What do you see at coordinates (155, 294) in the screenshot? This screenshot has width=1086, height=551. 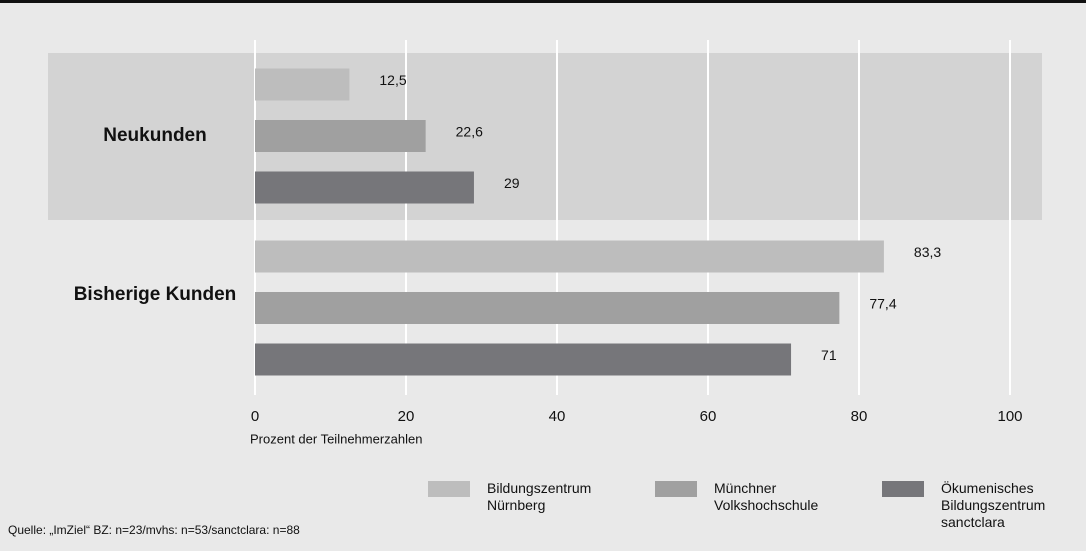 I see `category-label: Bisherige Kunden` at bounding box center [155, 294].